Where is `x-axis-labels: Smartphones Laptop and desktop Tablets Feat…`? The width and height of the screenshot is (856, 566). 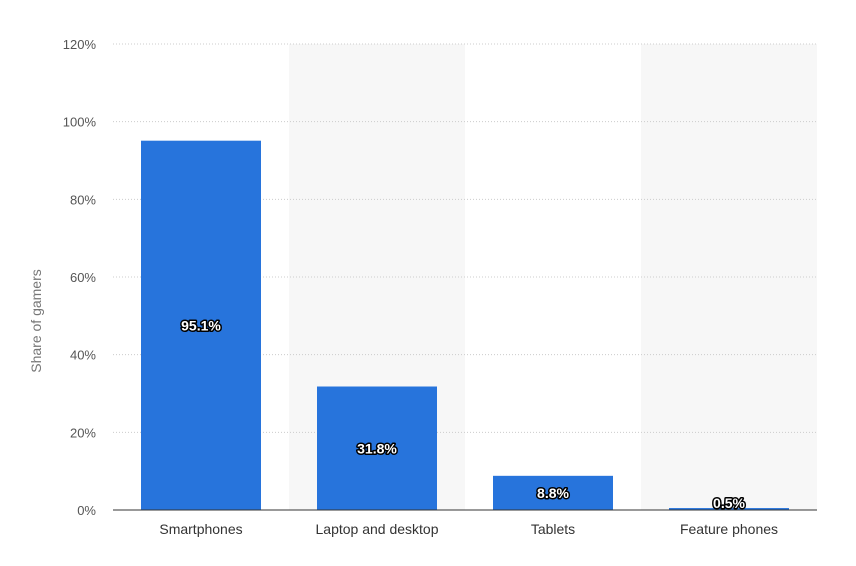 x-axis-labels: Smartphones Laptop and desktop Tablets Feat… is located at coordinates (468, 529).